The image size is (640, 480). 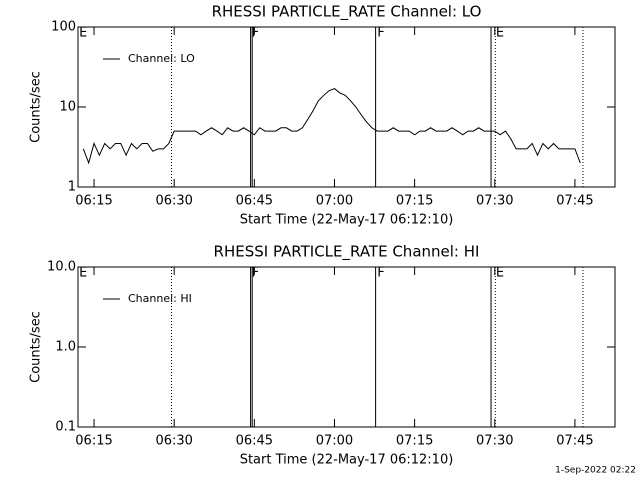 What do you see at coordinates (161, 58) in the screenshot?
I see `legend-label: Channel: LO` at bounding box center [161, 58].